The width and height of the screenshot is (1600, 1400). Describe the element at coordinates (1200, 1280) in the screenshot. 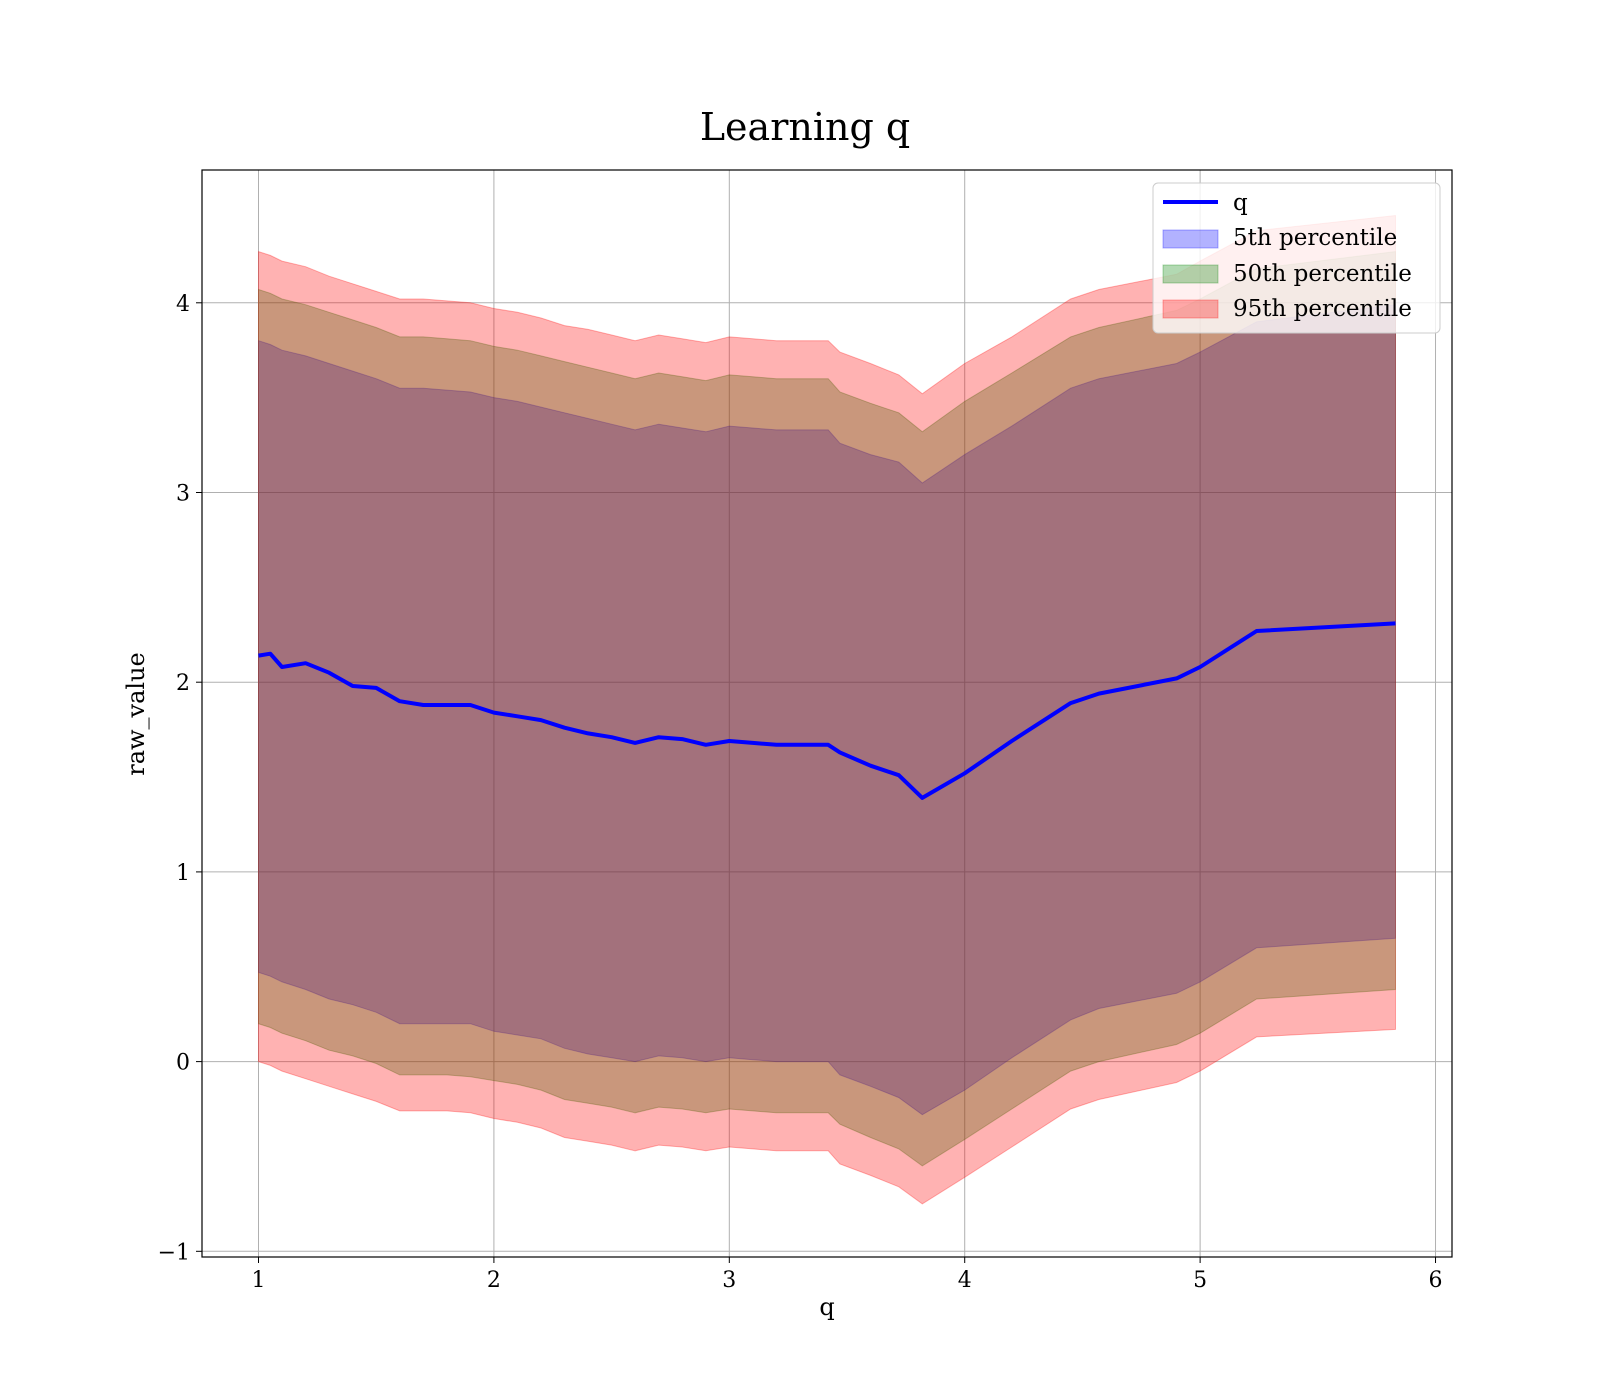

I see `x-tick-label: 5` at that location.